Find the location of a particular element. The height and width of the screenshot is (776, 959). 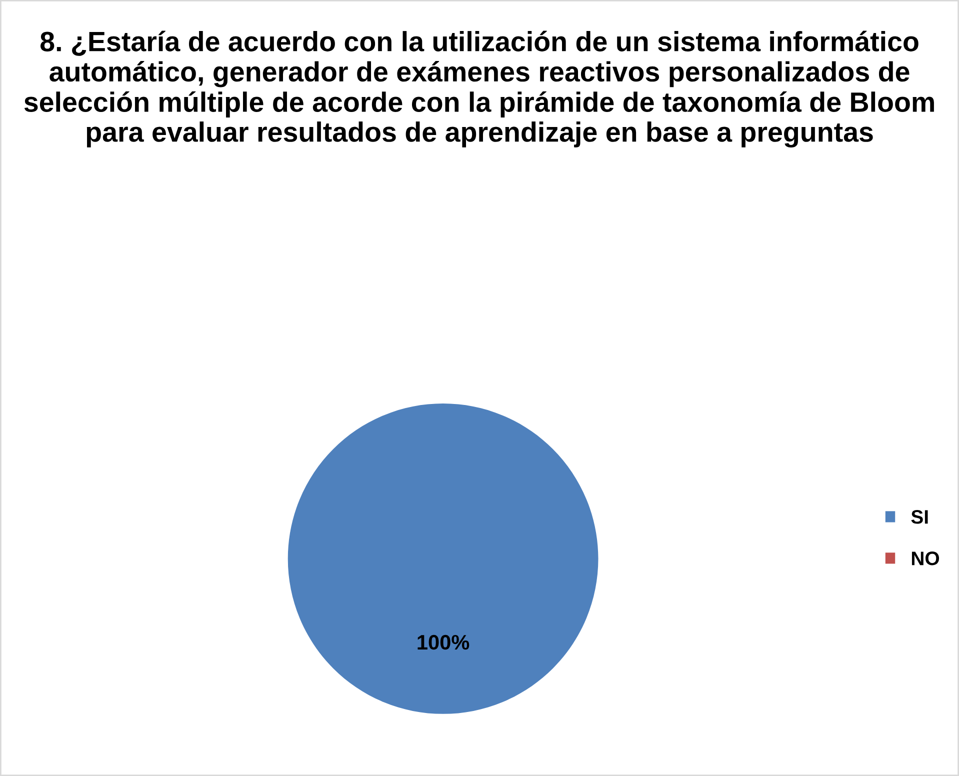

chart-title: 8. ¿Estaría de acuerdo con la utilización de un sistema informático automático, generador de exámenes reactivos personalizados de selección múltiple de acorde con la pirámide de taxonomía de Bloom para evaluar resultados de aprendizaje en base a preguntas is located at coordinates (479, 89).